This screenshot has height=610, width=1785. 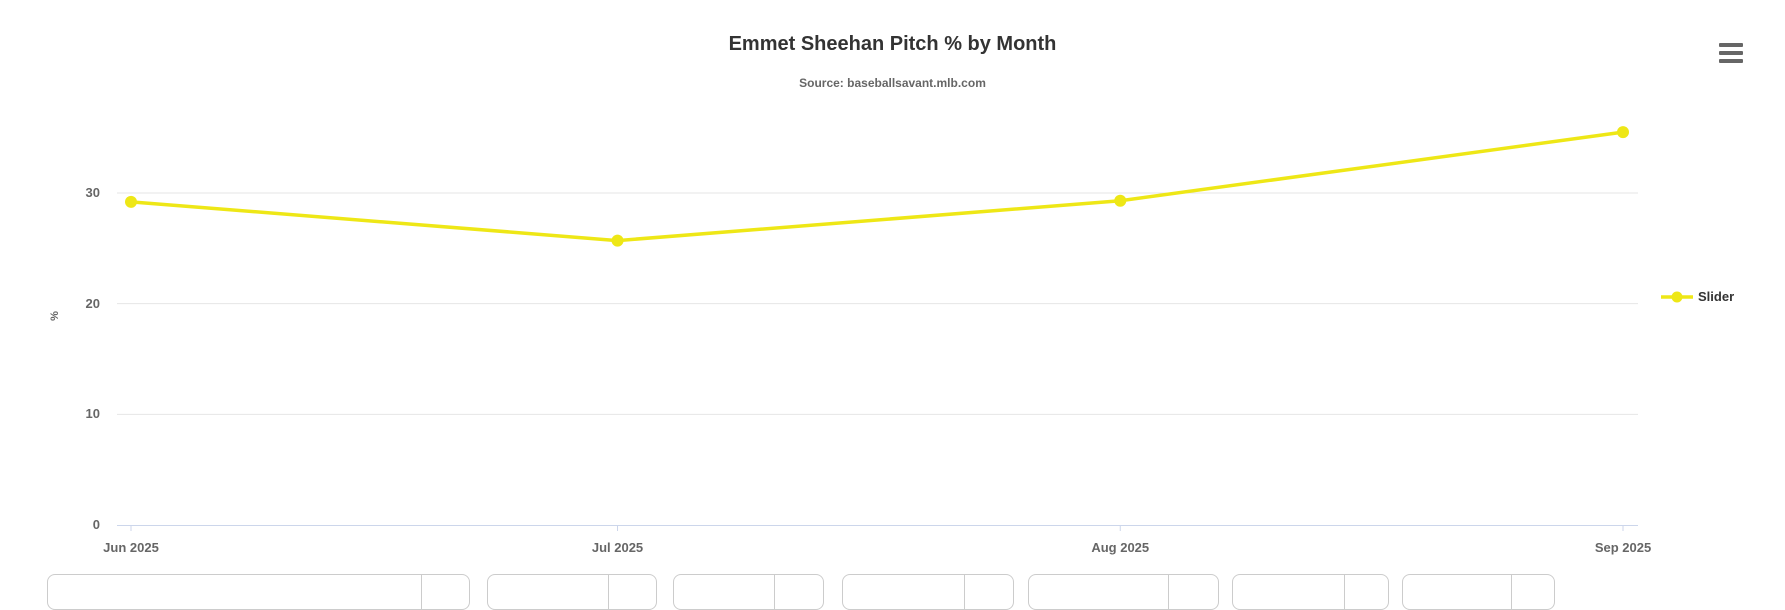 I want to click on y-axis-label: 0, so click(x=96, y=524).